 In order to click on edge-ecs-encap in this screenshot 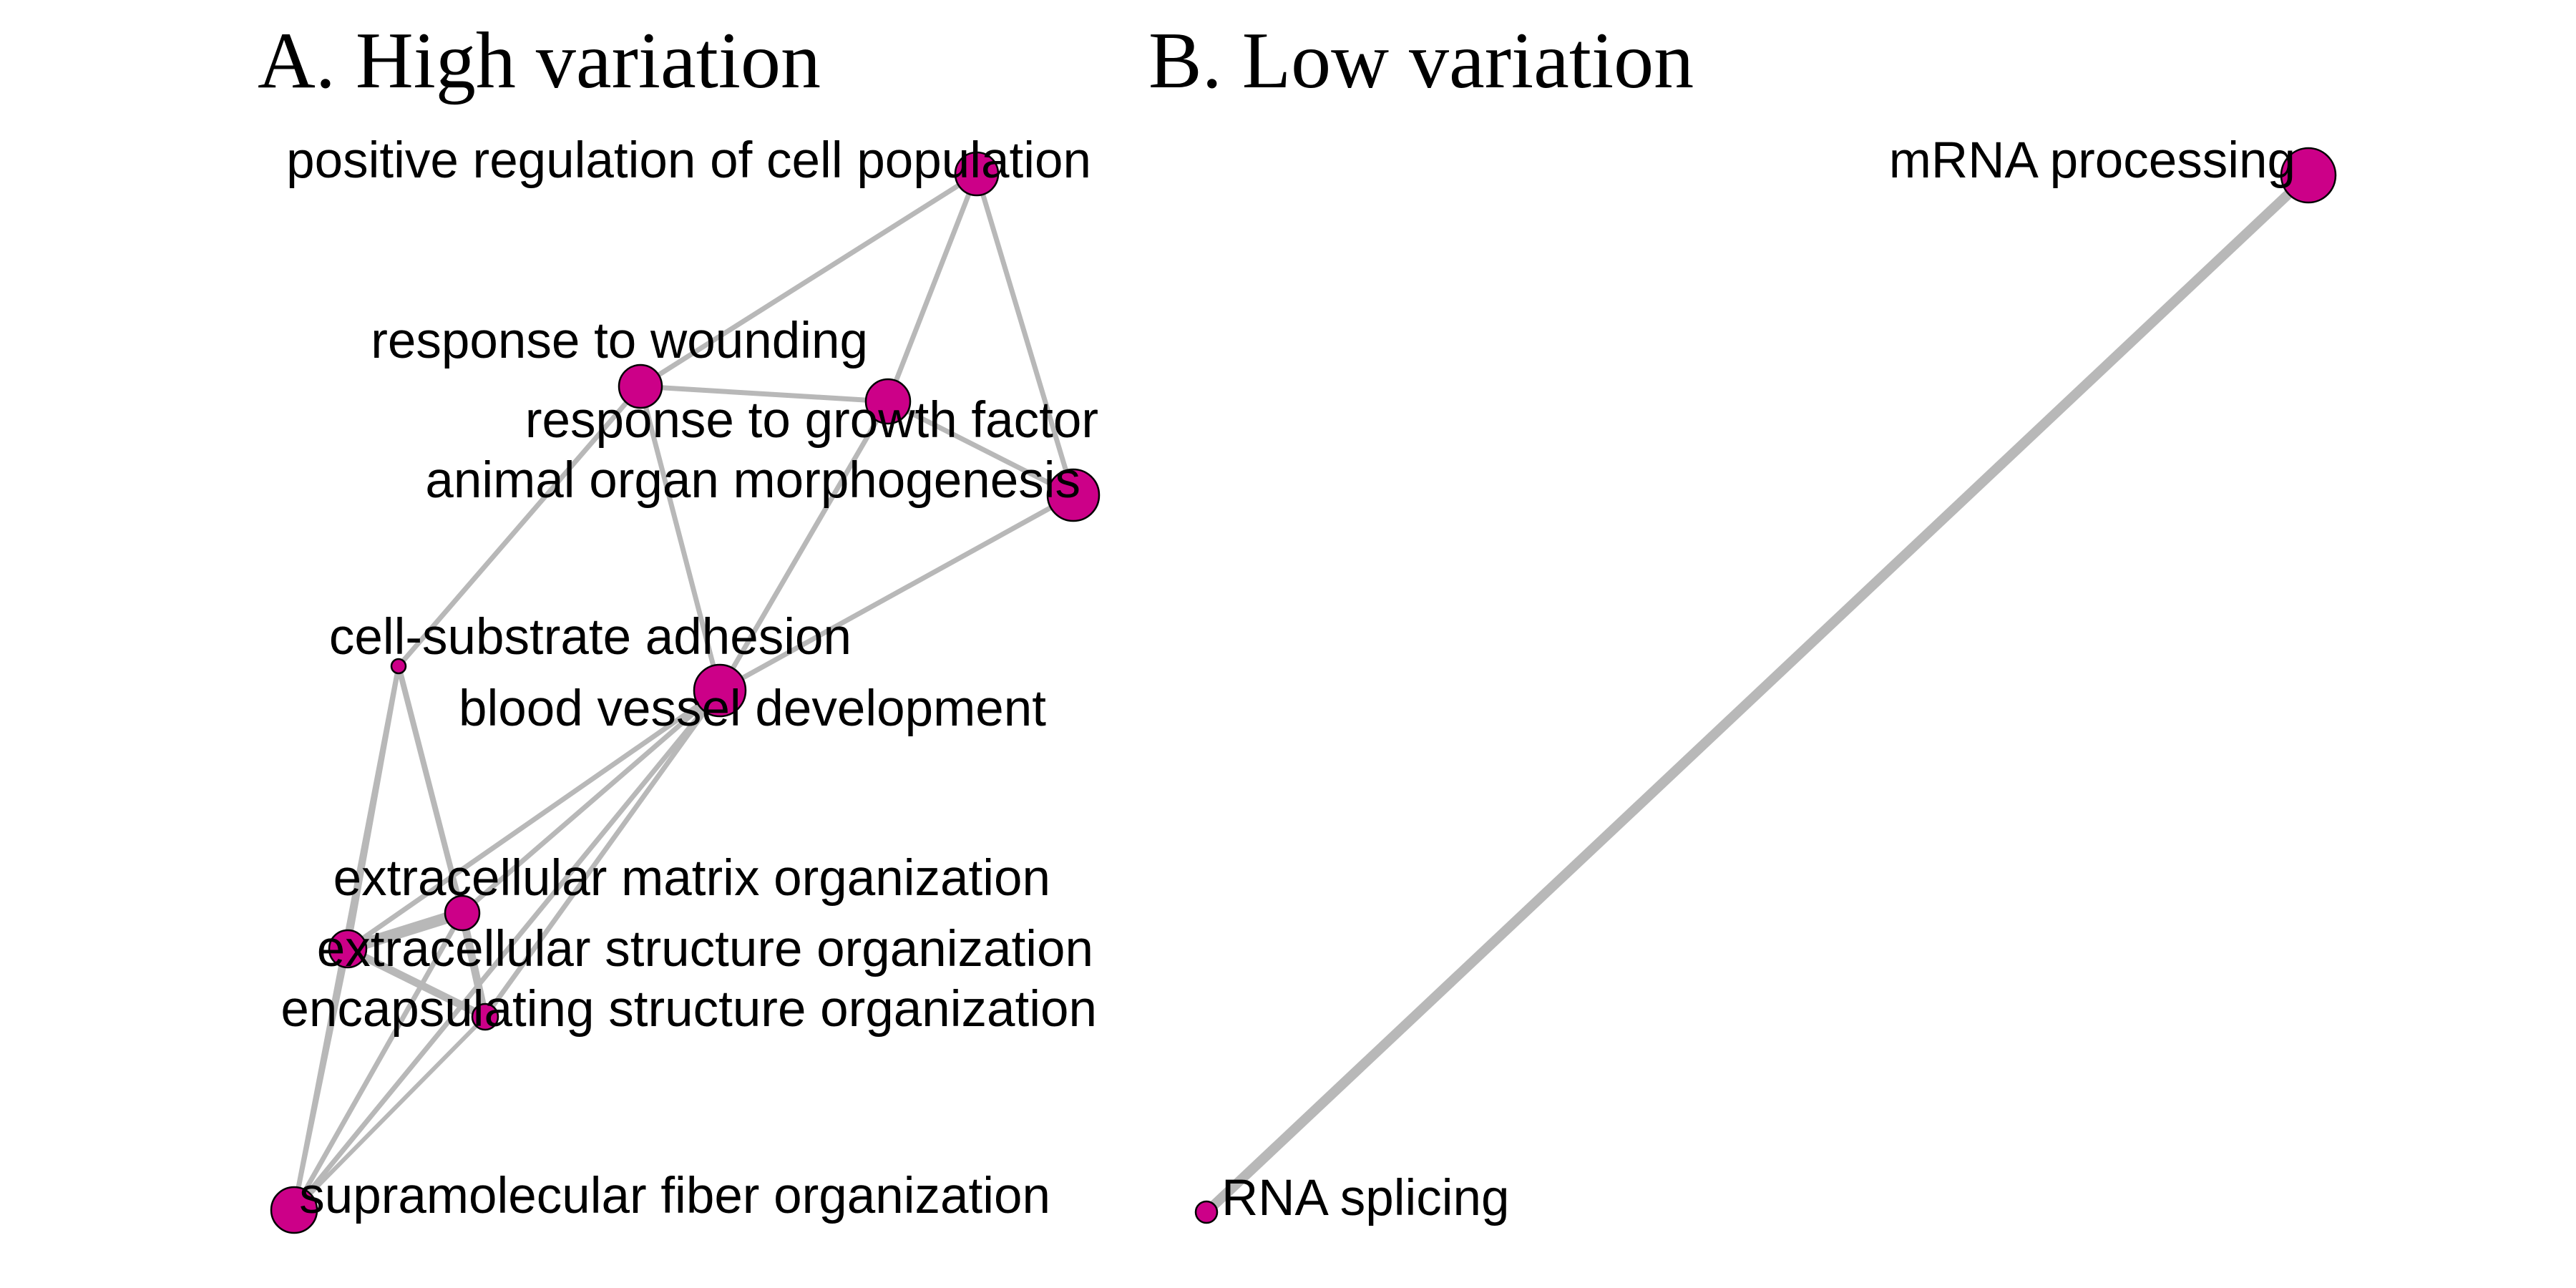, I will do `click(416, 983)`.